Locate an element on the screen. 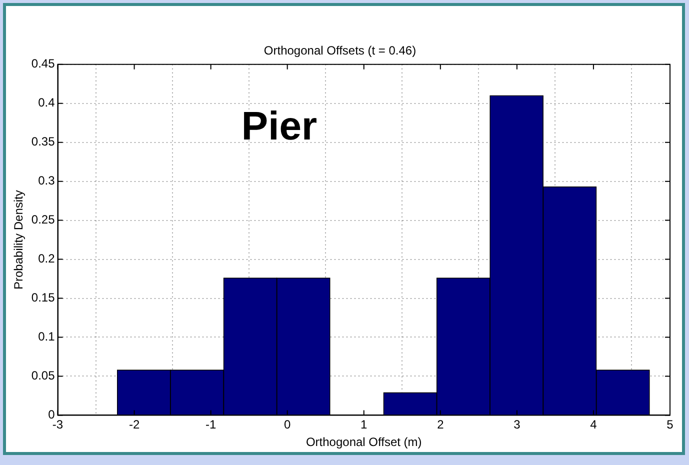  x-tick-label: 4 is located at coordinates (594, 425).